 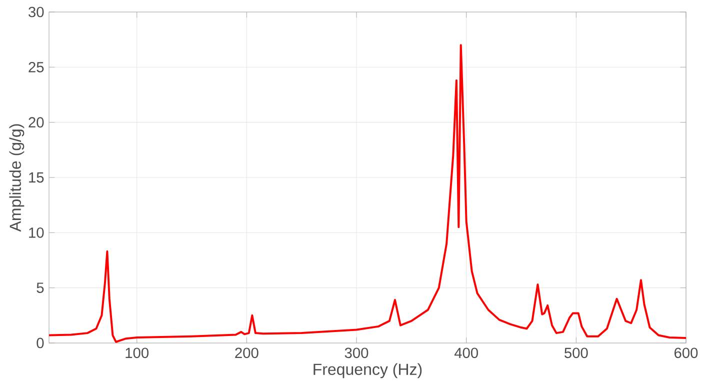 What do you see at coordinates (368, 370) in the screenshot?
I see `x-axis-title: Frequency (Hz)` at bounding box center [368, 370].